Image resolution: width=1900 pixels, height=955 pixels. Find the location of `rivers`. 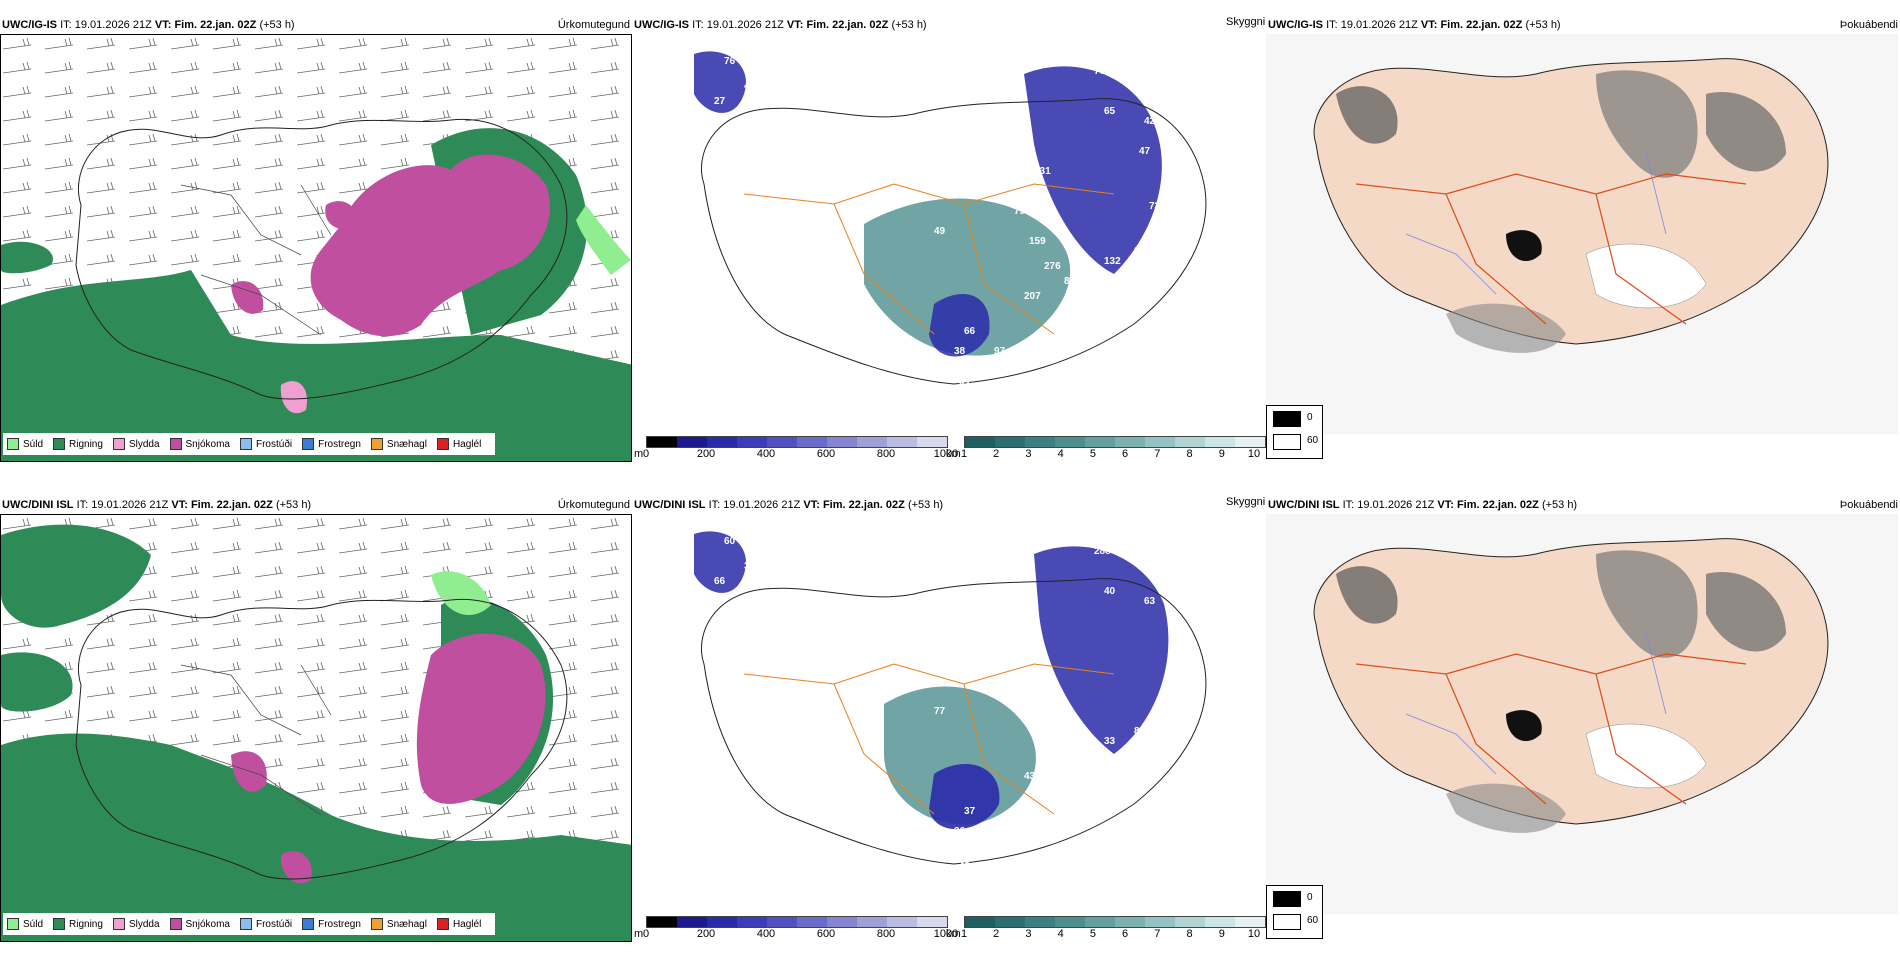

rivers is located at coordinates (1536, 704).